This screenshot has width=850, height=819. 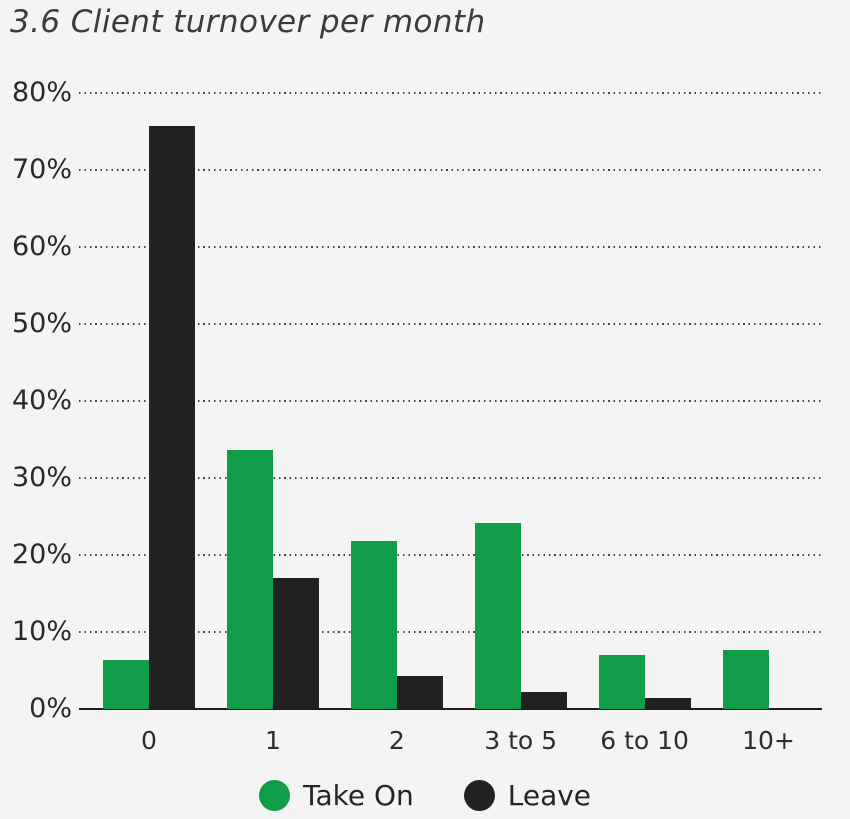 I want to click on x-axis-category-label: 1, so click(x=272, y=740).